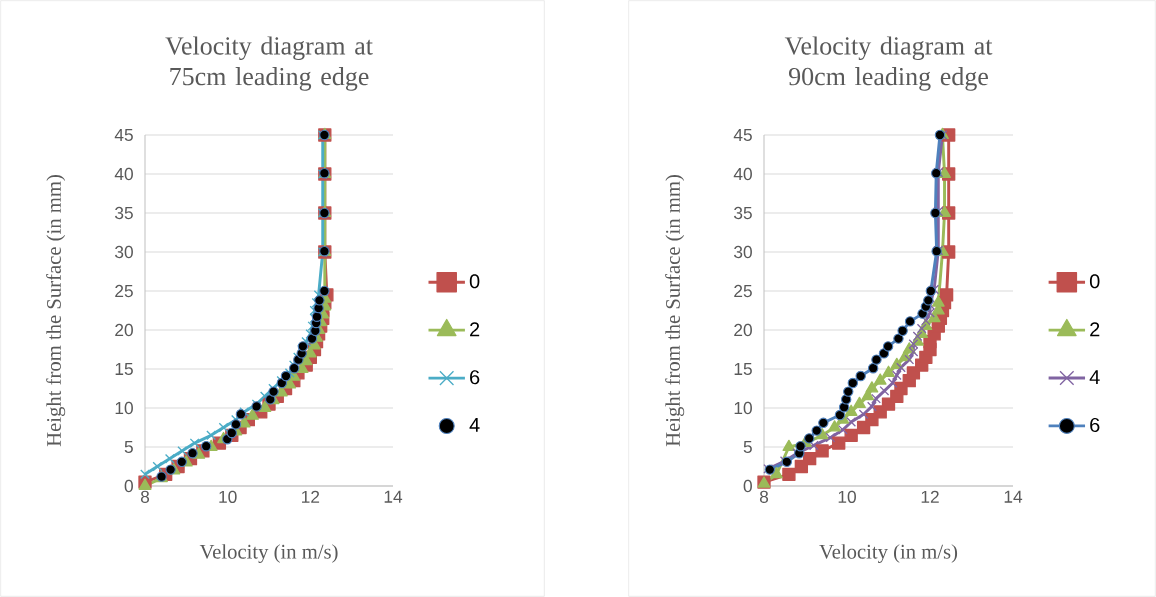  I want to click on chart-title: Velocity diagram at 75cm leading edge, so click(269, 63).